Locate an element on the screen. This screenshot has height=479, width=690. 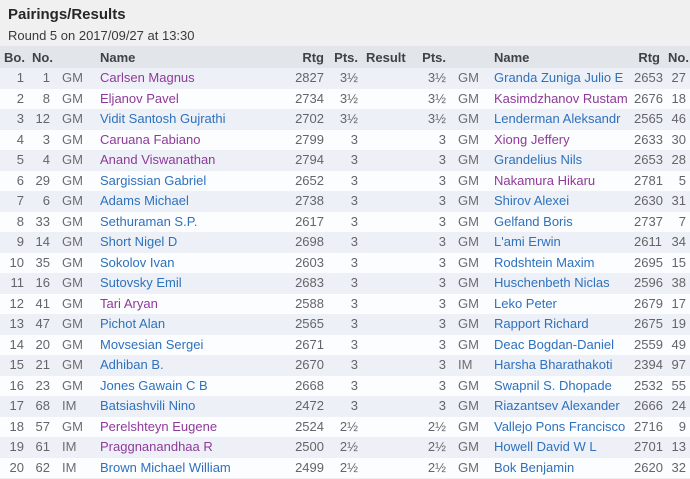
cell-white-points: 3½ is located at coordinates (348, 98).